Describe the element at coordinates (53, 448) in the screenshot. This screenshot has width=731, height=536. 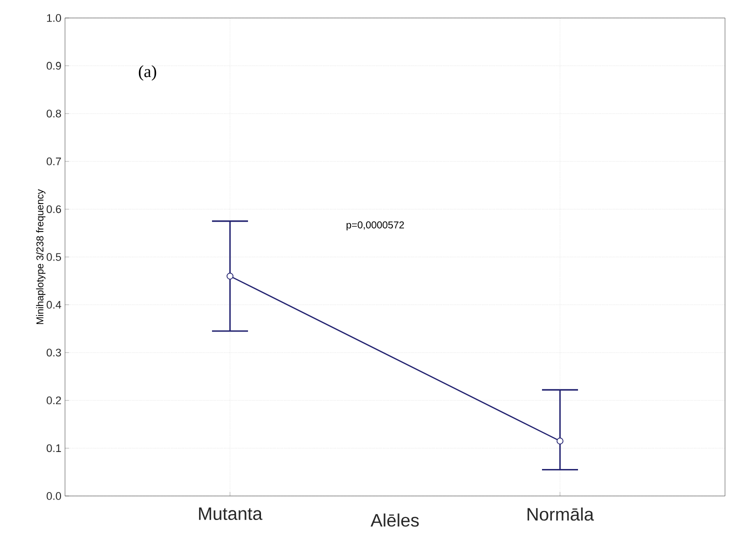
I see `y-tick-label: 0.1` at that location.